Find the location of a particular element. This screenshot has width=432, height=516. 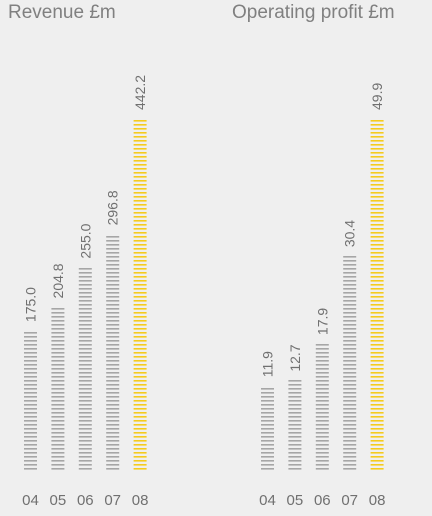

profit-value-label-04: 11.9 is located at coordinates (268, 364).